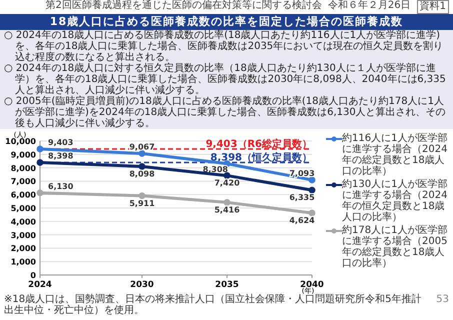 This screenshot has width=453, height=320. What do you see at coordinates (20, 141) in the screenshot?
I see `y-tick-label: 10,000` at bounding box center [20, 141].